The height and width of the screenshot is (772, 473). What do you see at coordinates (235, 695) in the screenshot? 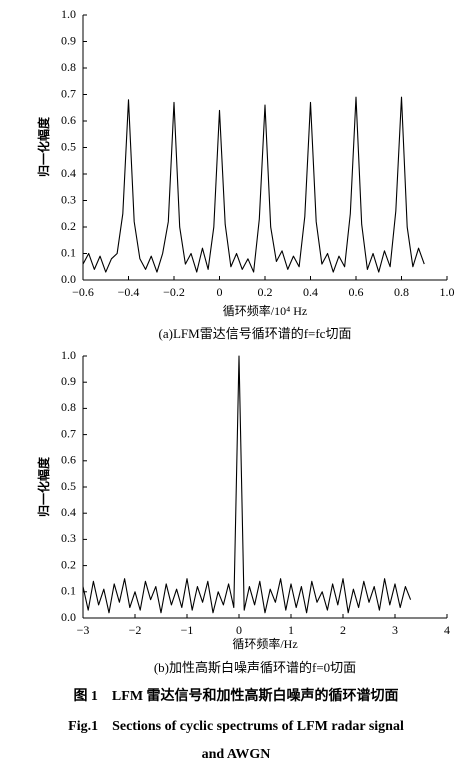
I see `figure-caption-zh: 图 1 LFM 雷达信号和加性高斯白噪声的循环谱切面` at bounding box center [235, 695].